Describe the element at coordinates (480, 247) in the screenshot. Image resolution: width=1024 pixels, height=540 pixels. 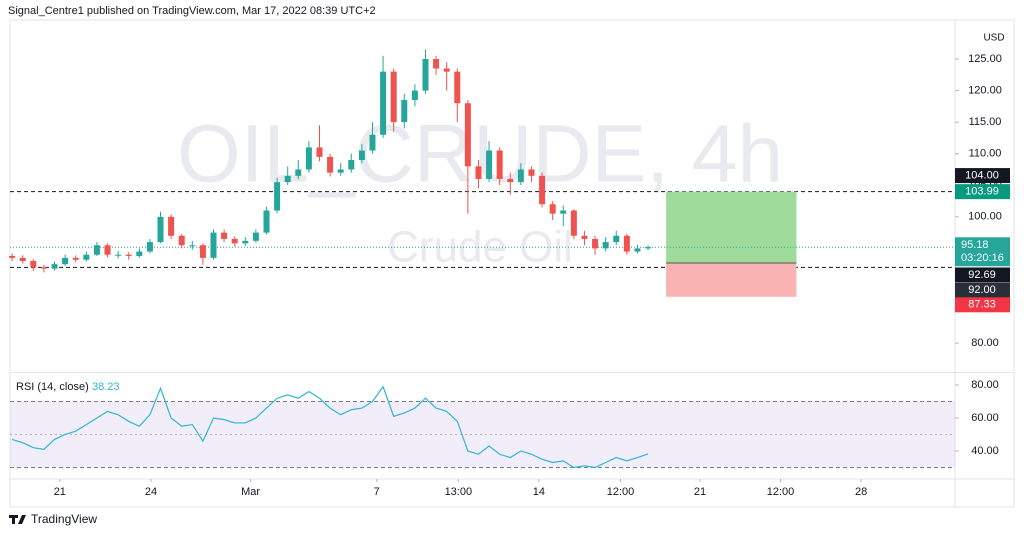
I see `watermark-description: Crude Oil` at that location.